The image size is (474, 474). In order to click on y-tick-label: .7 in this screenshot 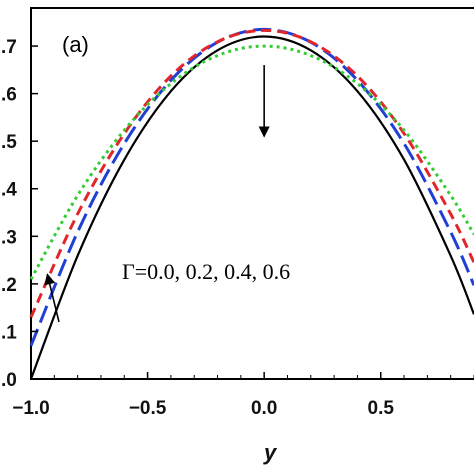, I will do `click(9, 47)`.